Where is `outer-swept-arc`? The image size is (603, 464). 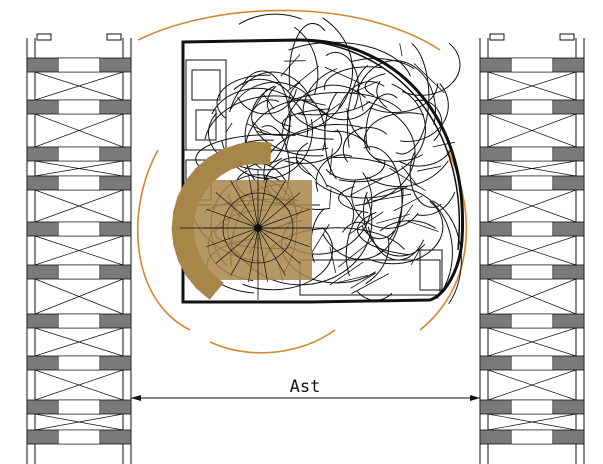 outer-swept-arc is located at coordinates (289, 30).